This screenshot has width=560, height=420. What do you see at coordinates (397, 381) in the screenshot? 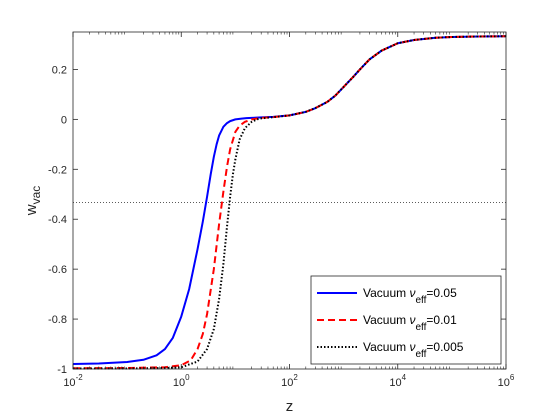
I see `x-tick-label: 10⁴` at bounding box center [397, 381].